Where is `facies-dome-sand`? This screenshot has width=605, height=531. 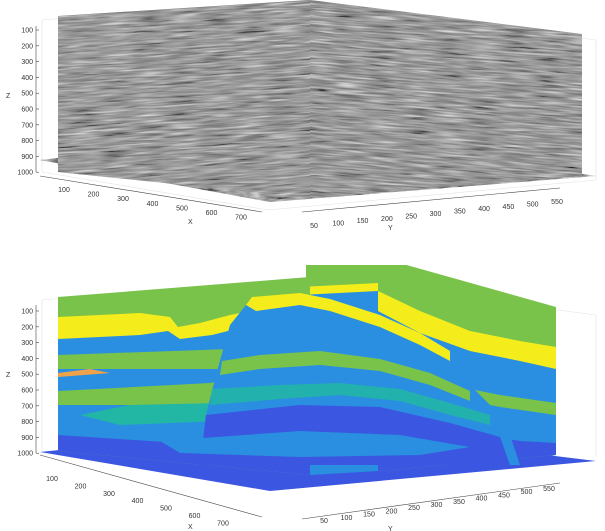 facies-dome-sand is located at coordinates (348, 327).